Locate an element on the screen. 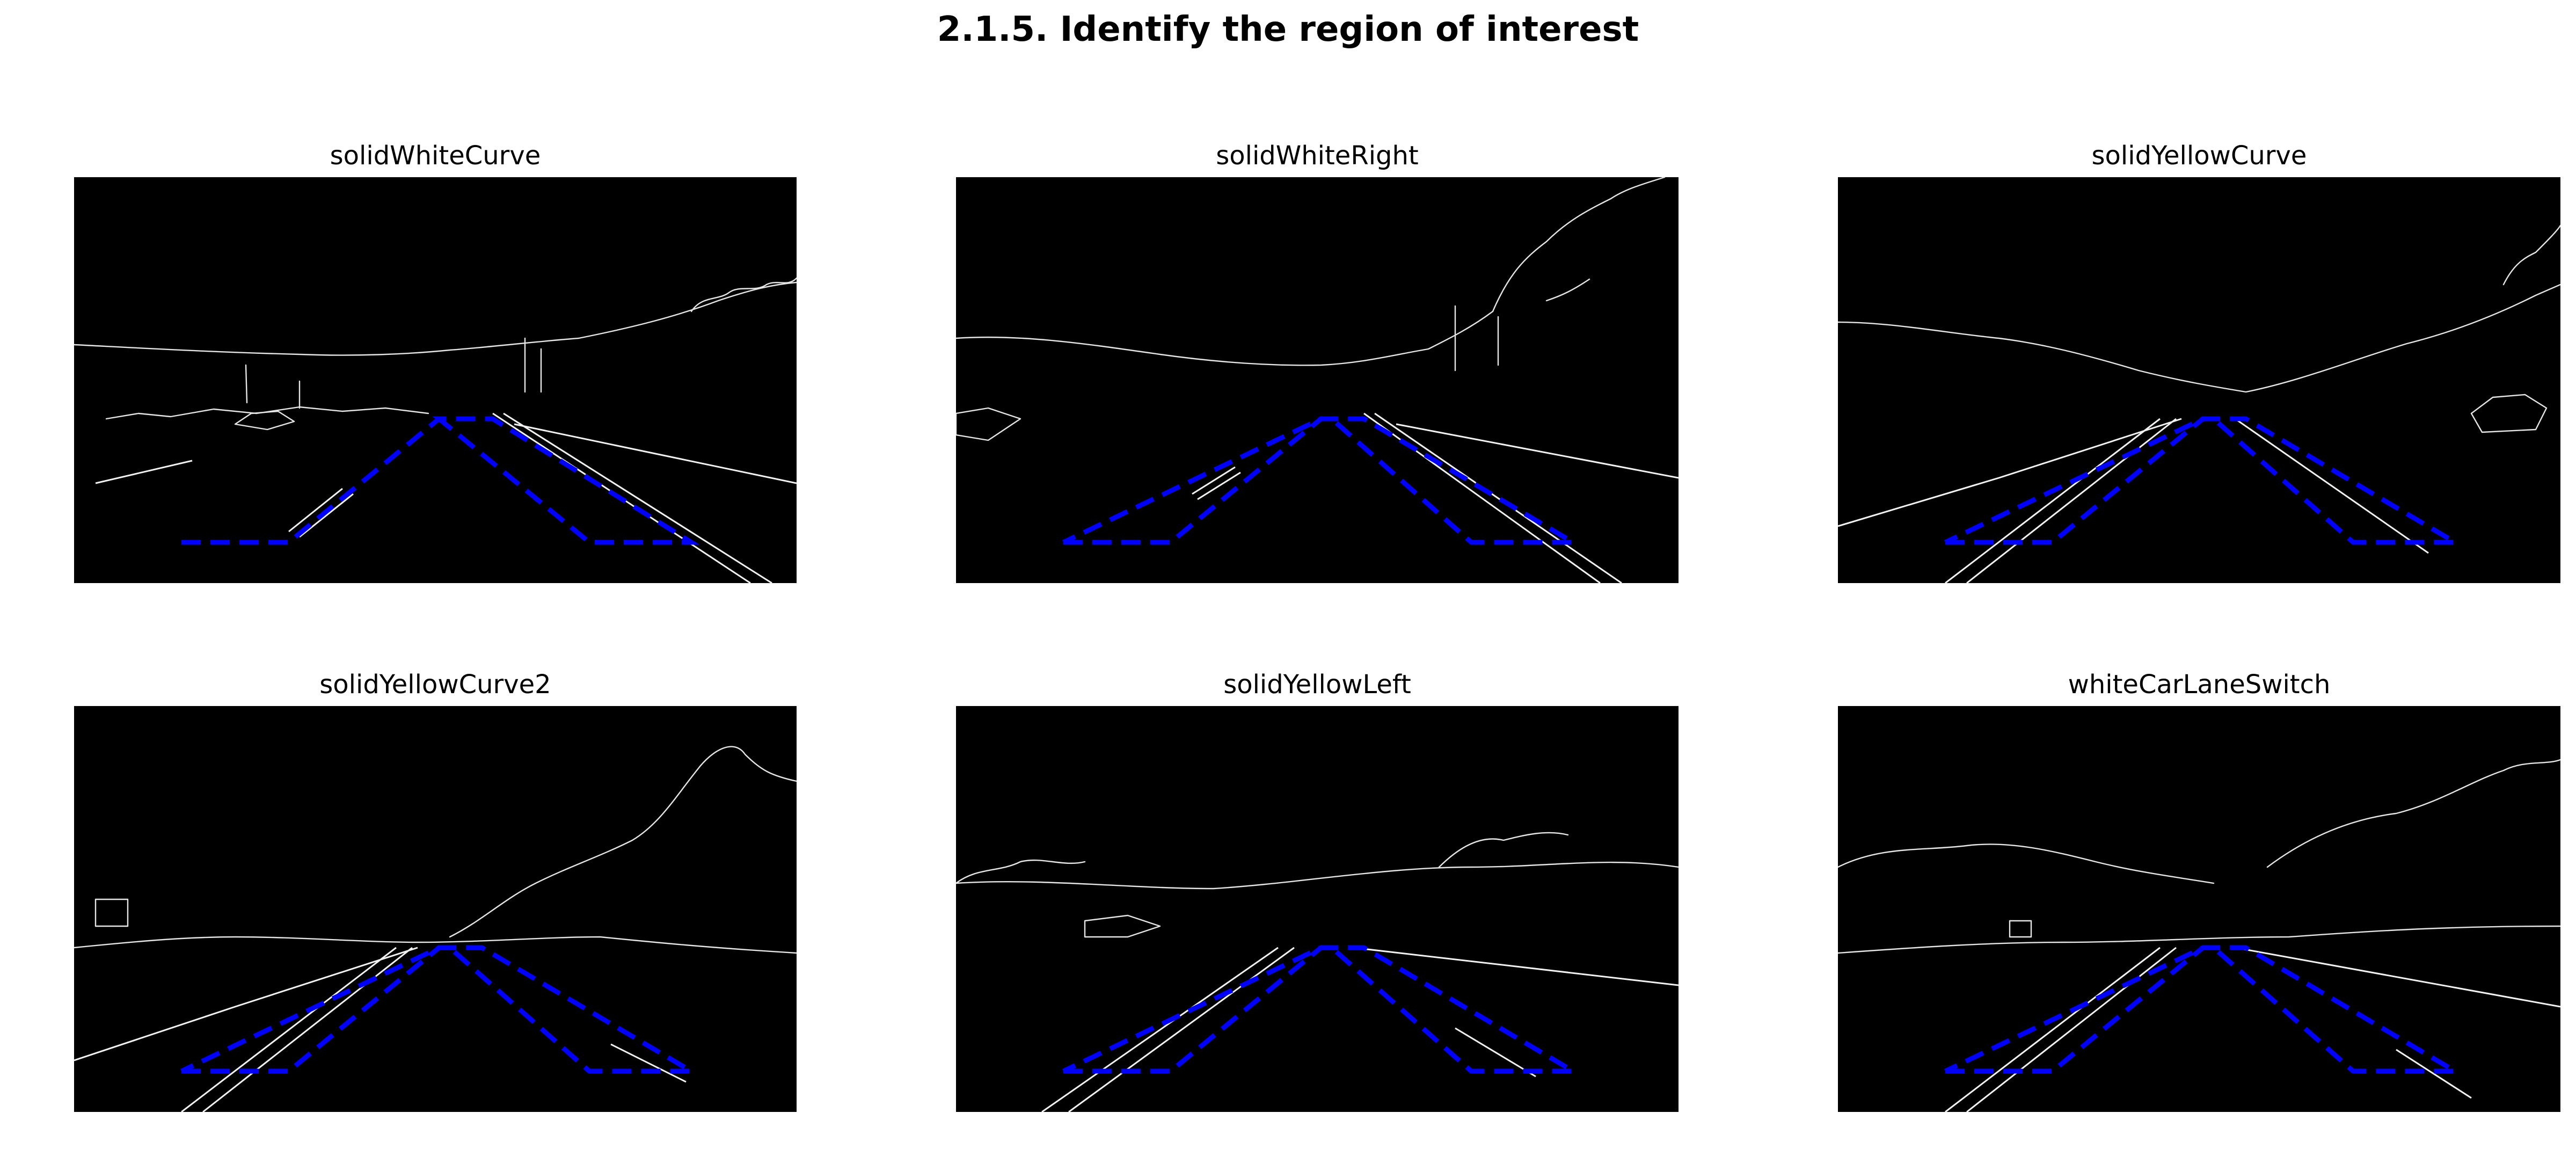 This screenshot has width=2576, height=1171. figure-title: 2.1.5. Identify the region of interest is located at coordinates (1288, 29).